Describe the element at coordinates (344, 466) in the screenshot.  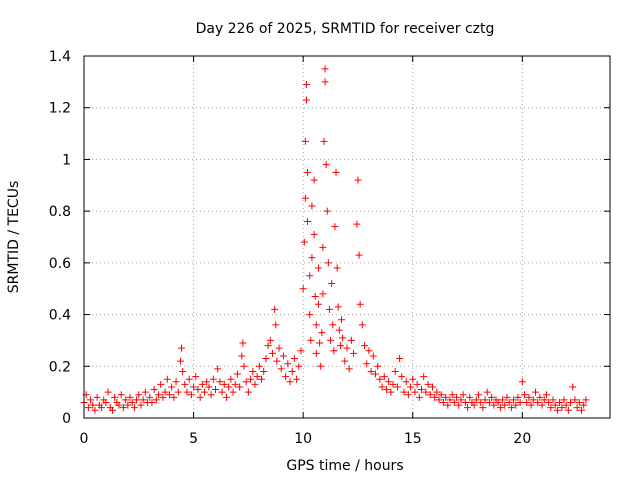
I see `x-axis-label: GPS time / hours` at that location.